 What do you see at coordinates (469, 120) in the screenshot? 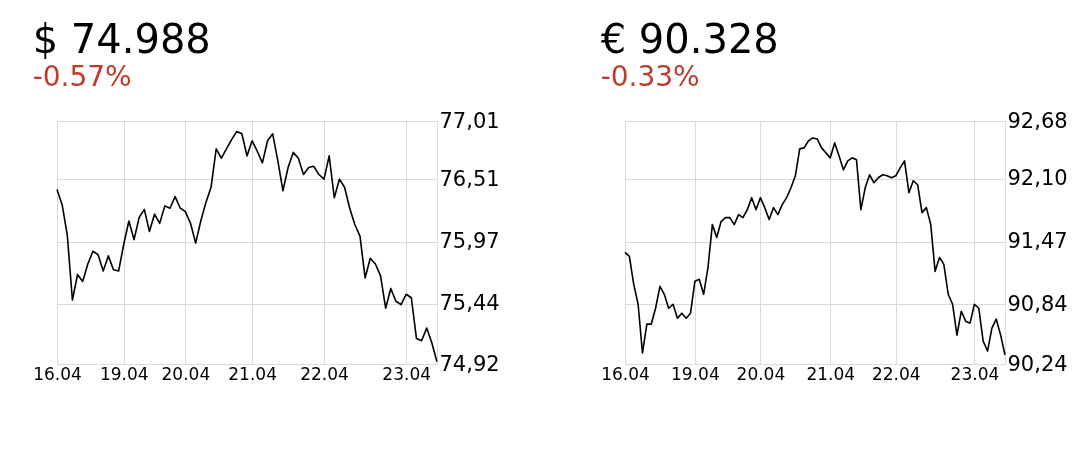
I see `y-tick-label: 77,01` at bounding box center [469, 120].